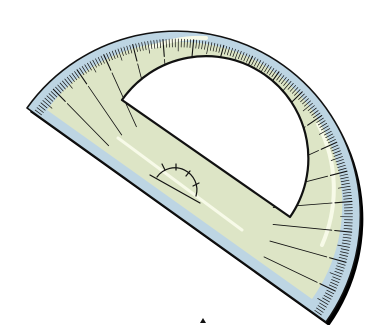 The height and width of the screenshot is (325, 379). Describe the element at coordinates (203, 320) in the screenshot. I see `protractor-pivot-mark` at that location.